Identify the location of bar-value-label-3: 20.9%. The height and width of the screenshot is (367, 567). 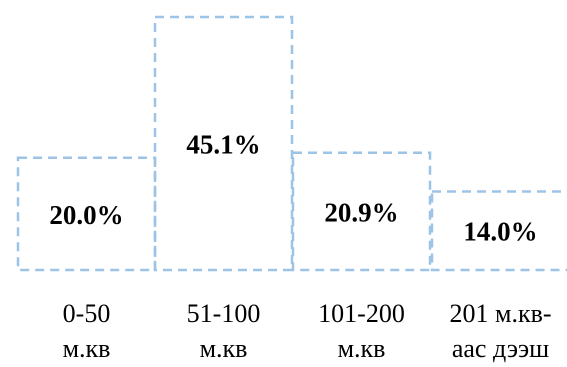
(361, 212).